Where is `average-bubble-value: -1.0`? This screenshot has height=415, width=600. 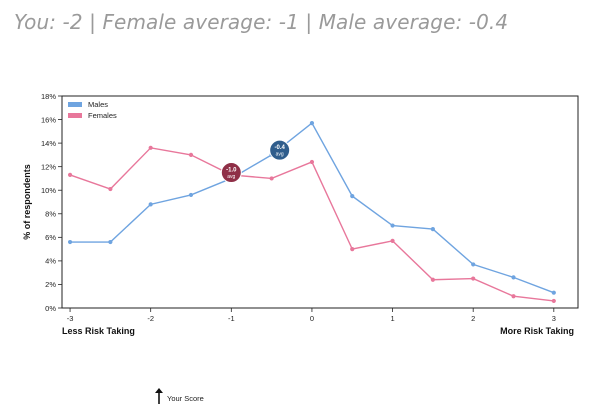
average-bubble-value: -1.0 is located at coordinates (231, 171).